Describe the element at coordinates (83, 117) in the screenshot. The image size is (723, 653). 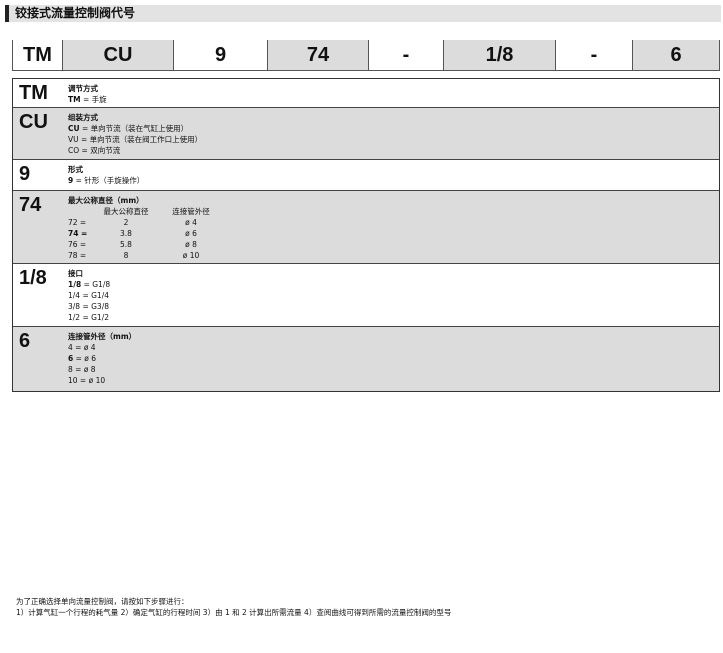
I see `row-title: 组装方式` at that location.